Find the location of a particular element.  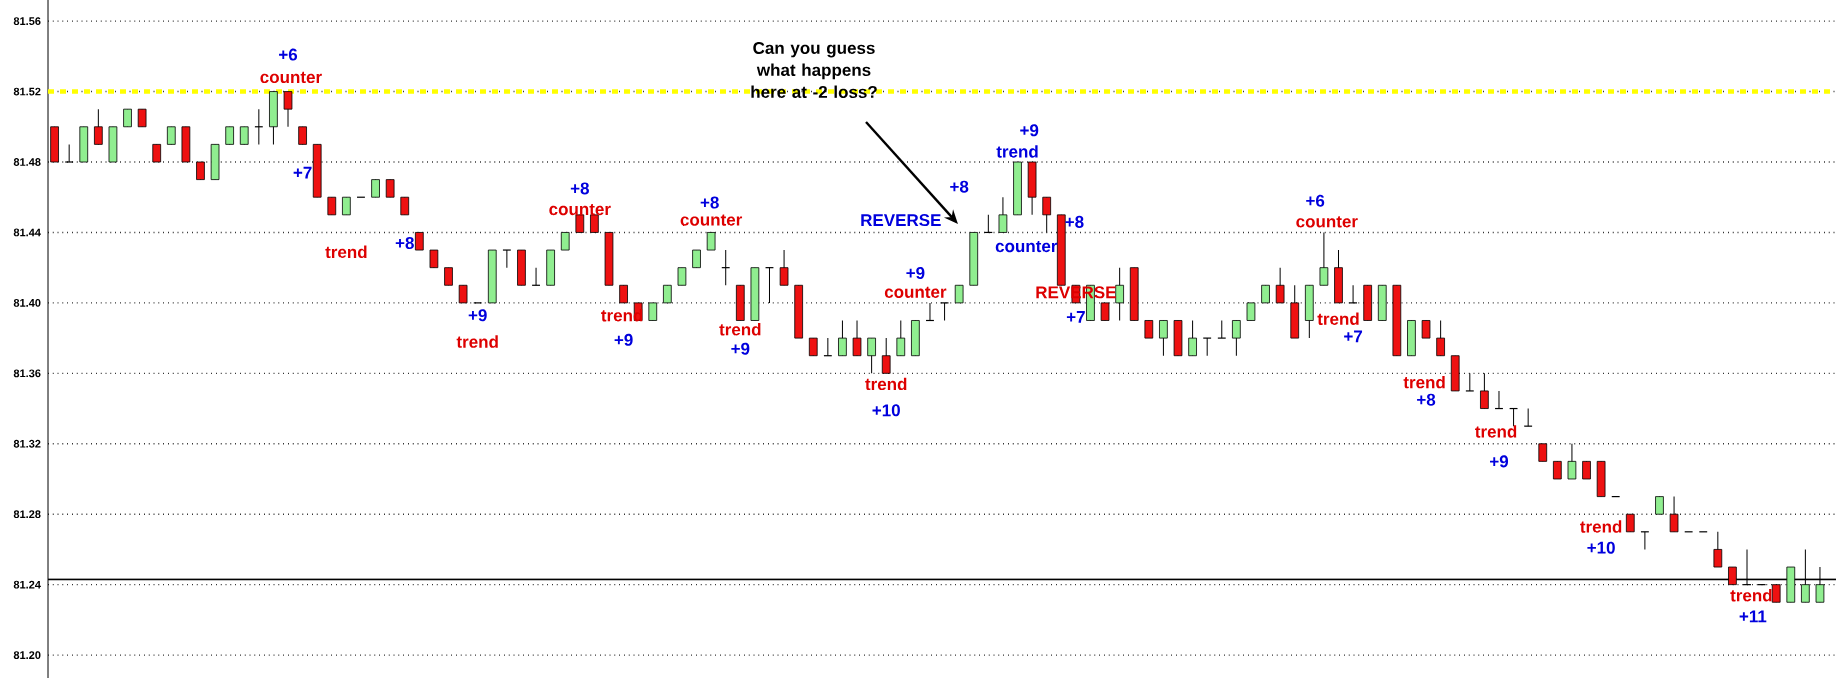

y-tick-label: 81.32 is located at coordinates (27, 443).